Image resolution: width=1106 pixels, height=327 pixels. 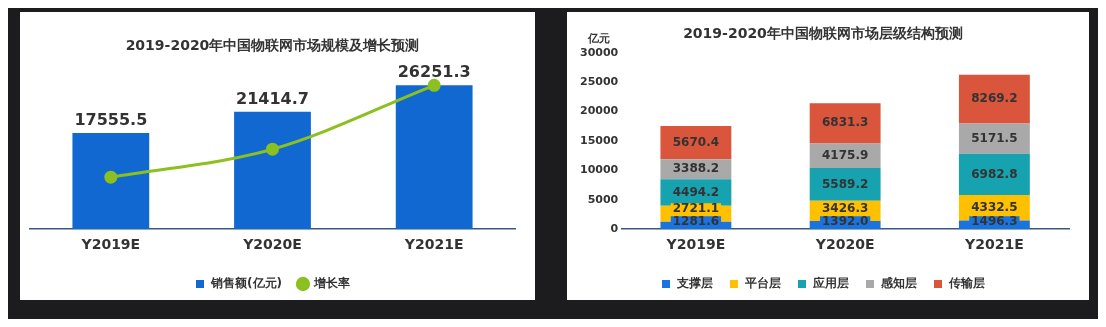 What do you see at coordinates (696, 191) in the screenshot?
I see `data-label: 4494.2` at bounding box center [696, 191].